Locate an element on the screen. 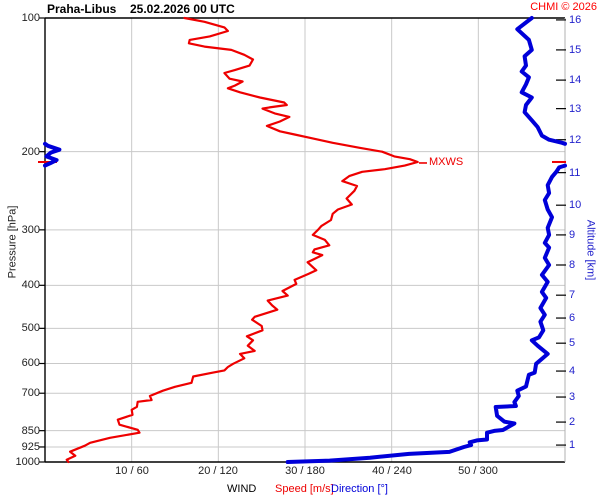  title-station: Praha-Libus is located at coordinates (82, 9).